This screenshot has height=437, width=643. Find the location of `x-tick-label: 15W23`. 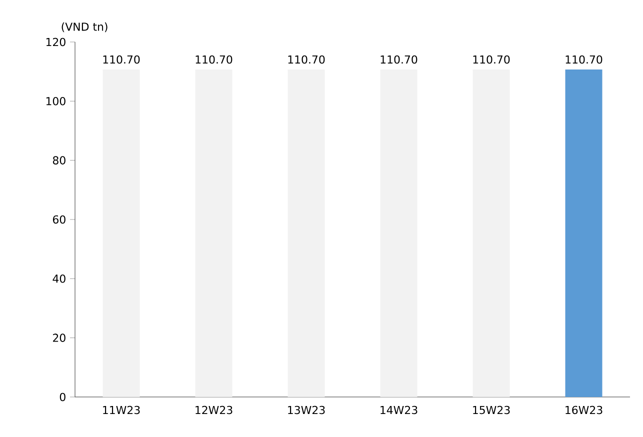

x-tick-label: 15W23 is located at coordinates (491, 410).